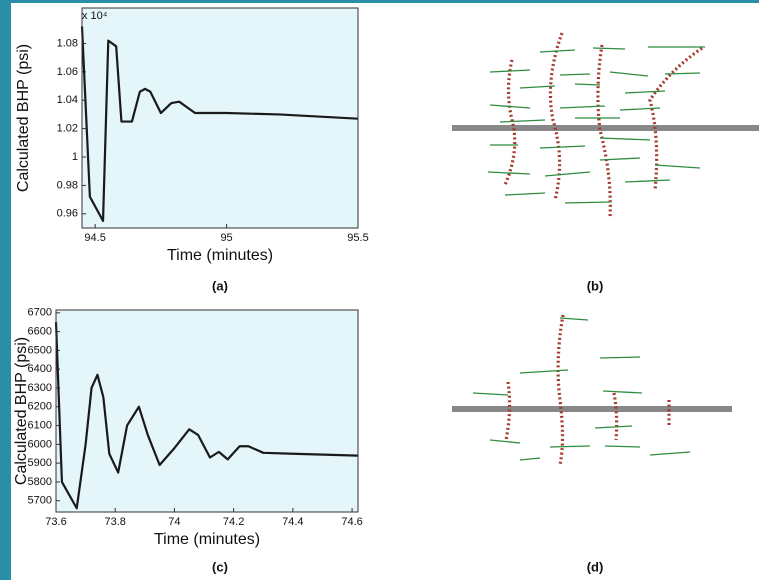 This screenshot has height=580, width=759. Describe the element at coordinates (67, 72) in the screenshot. I see `y-tick-label: 1.06` at that location.